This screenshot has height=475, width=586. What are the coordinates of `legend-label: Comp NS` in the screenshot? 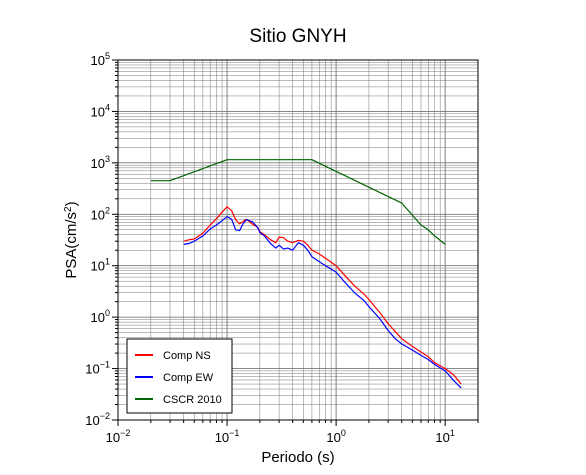 It's located at (187, 356).